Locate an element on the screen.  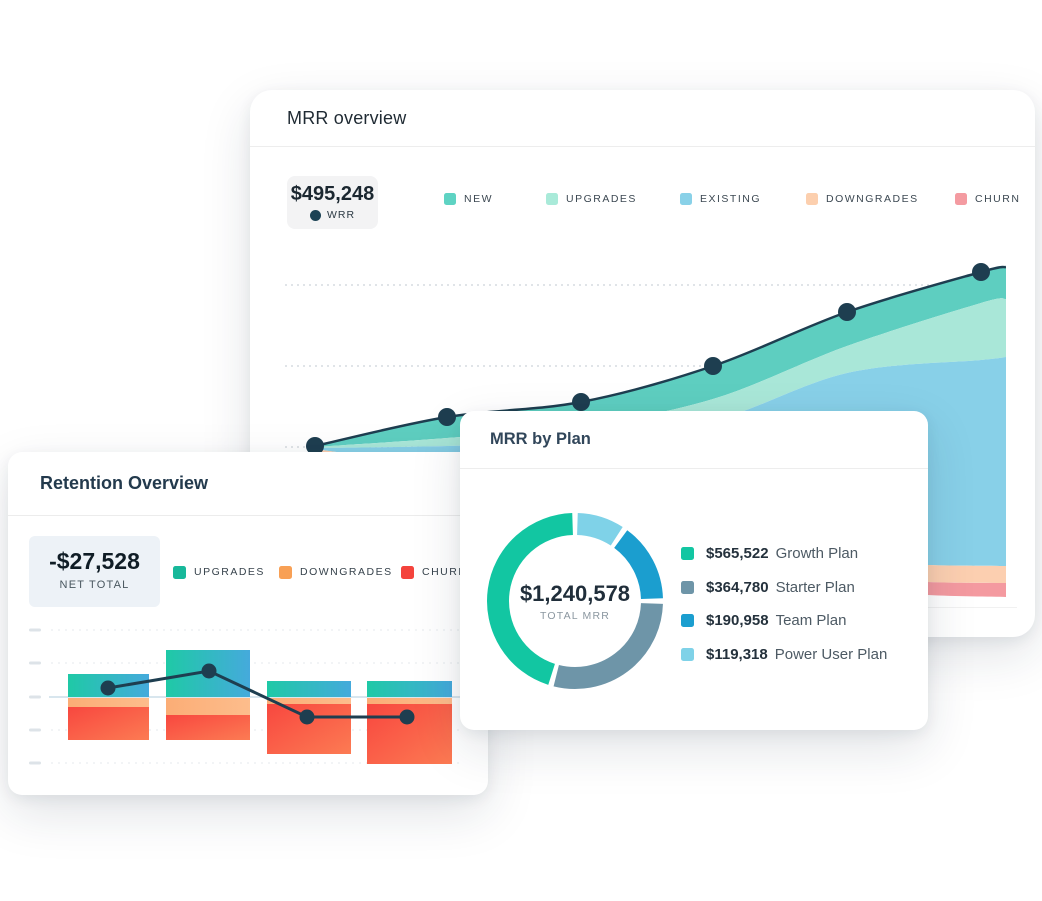
legend-label-existing: EXISTING is located at coordinates (731, 199).